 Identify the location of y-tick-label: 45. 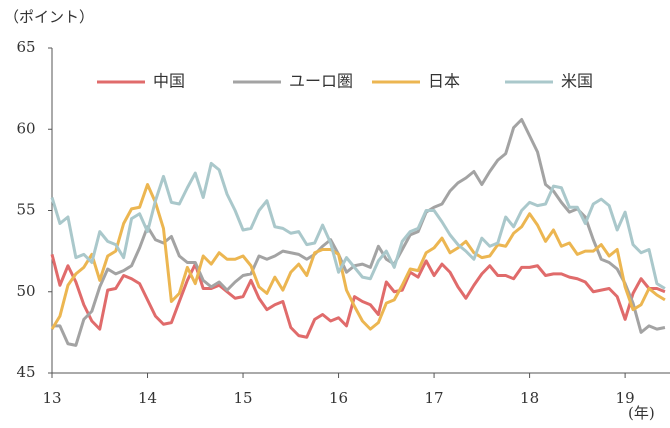
(25, 372).